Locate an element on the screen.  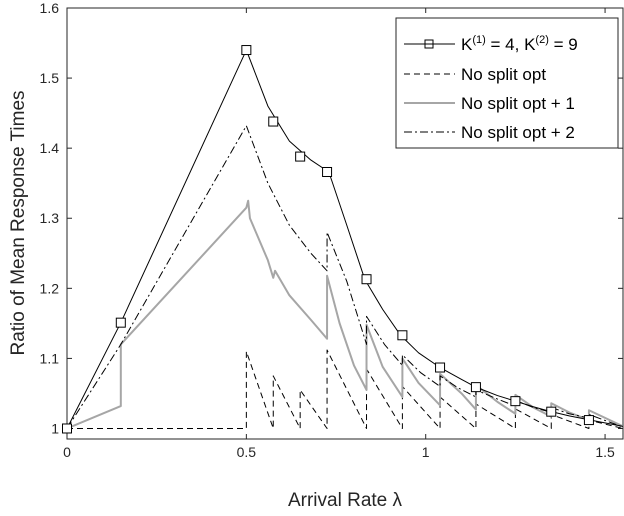
x-tick-label: 1 is located at coordinates (426, 452).